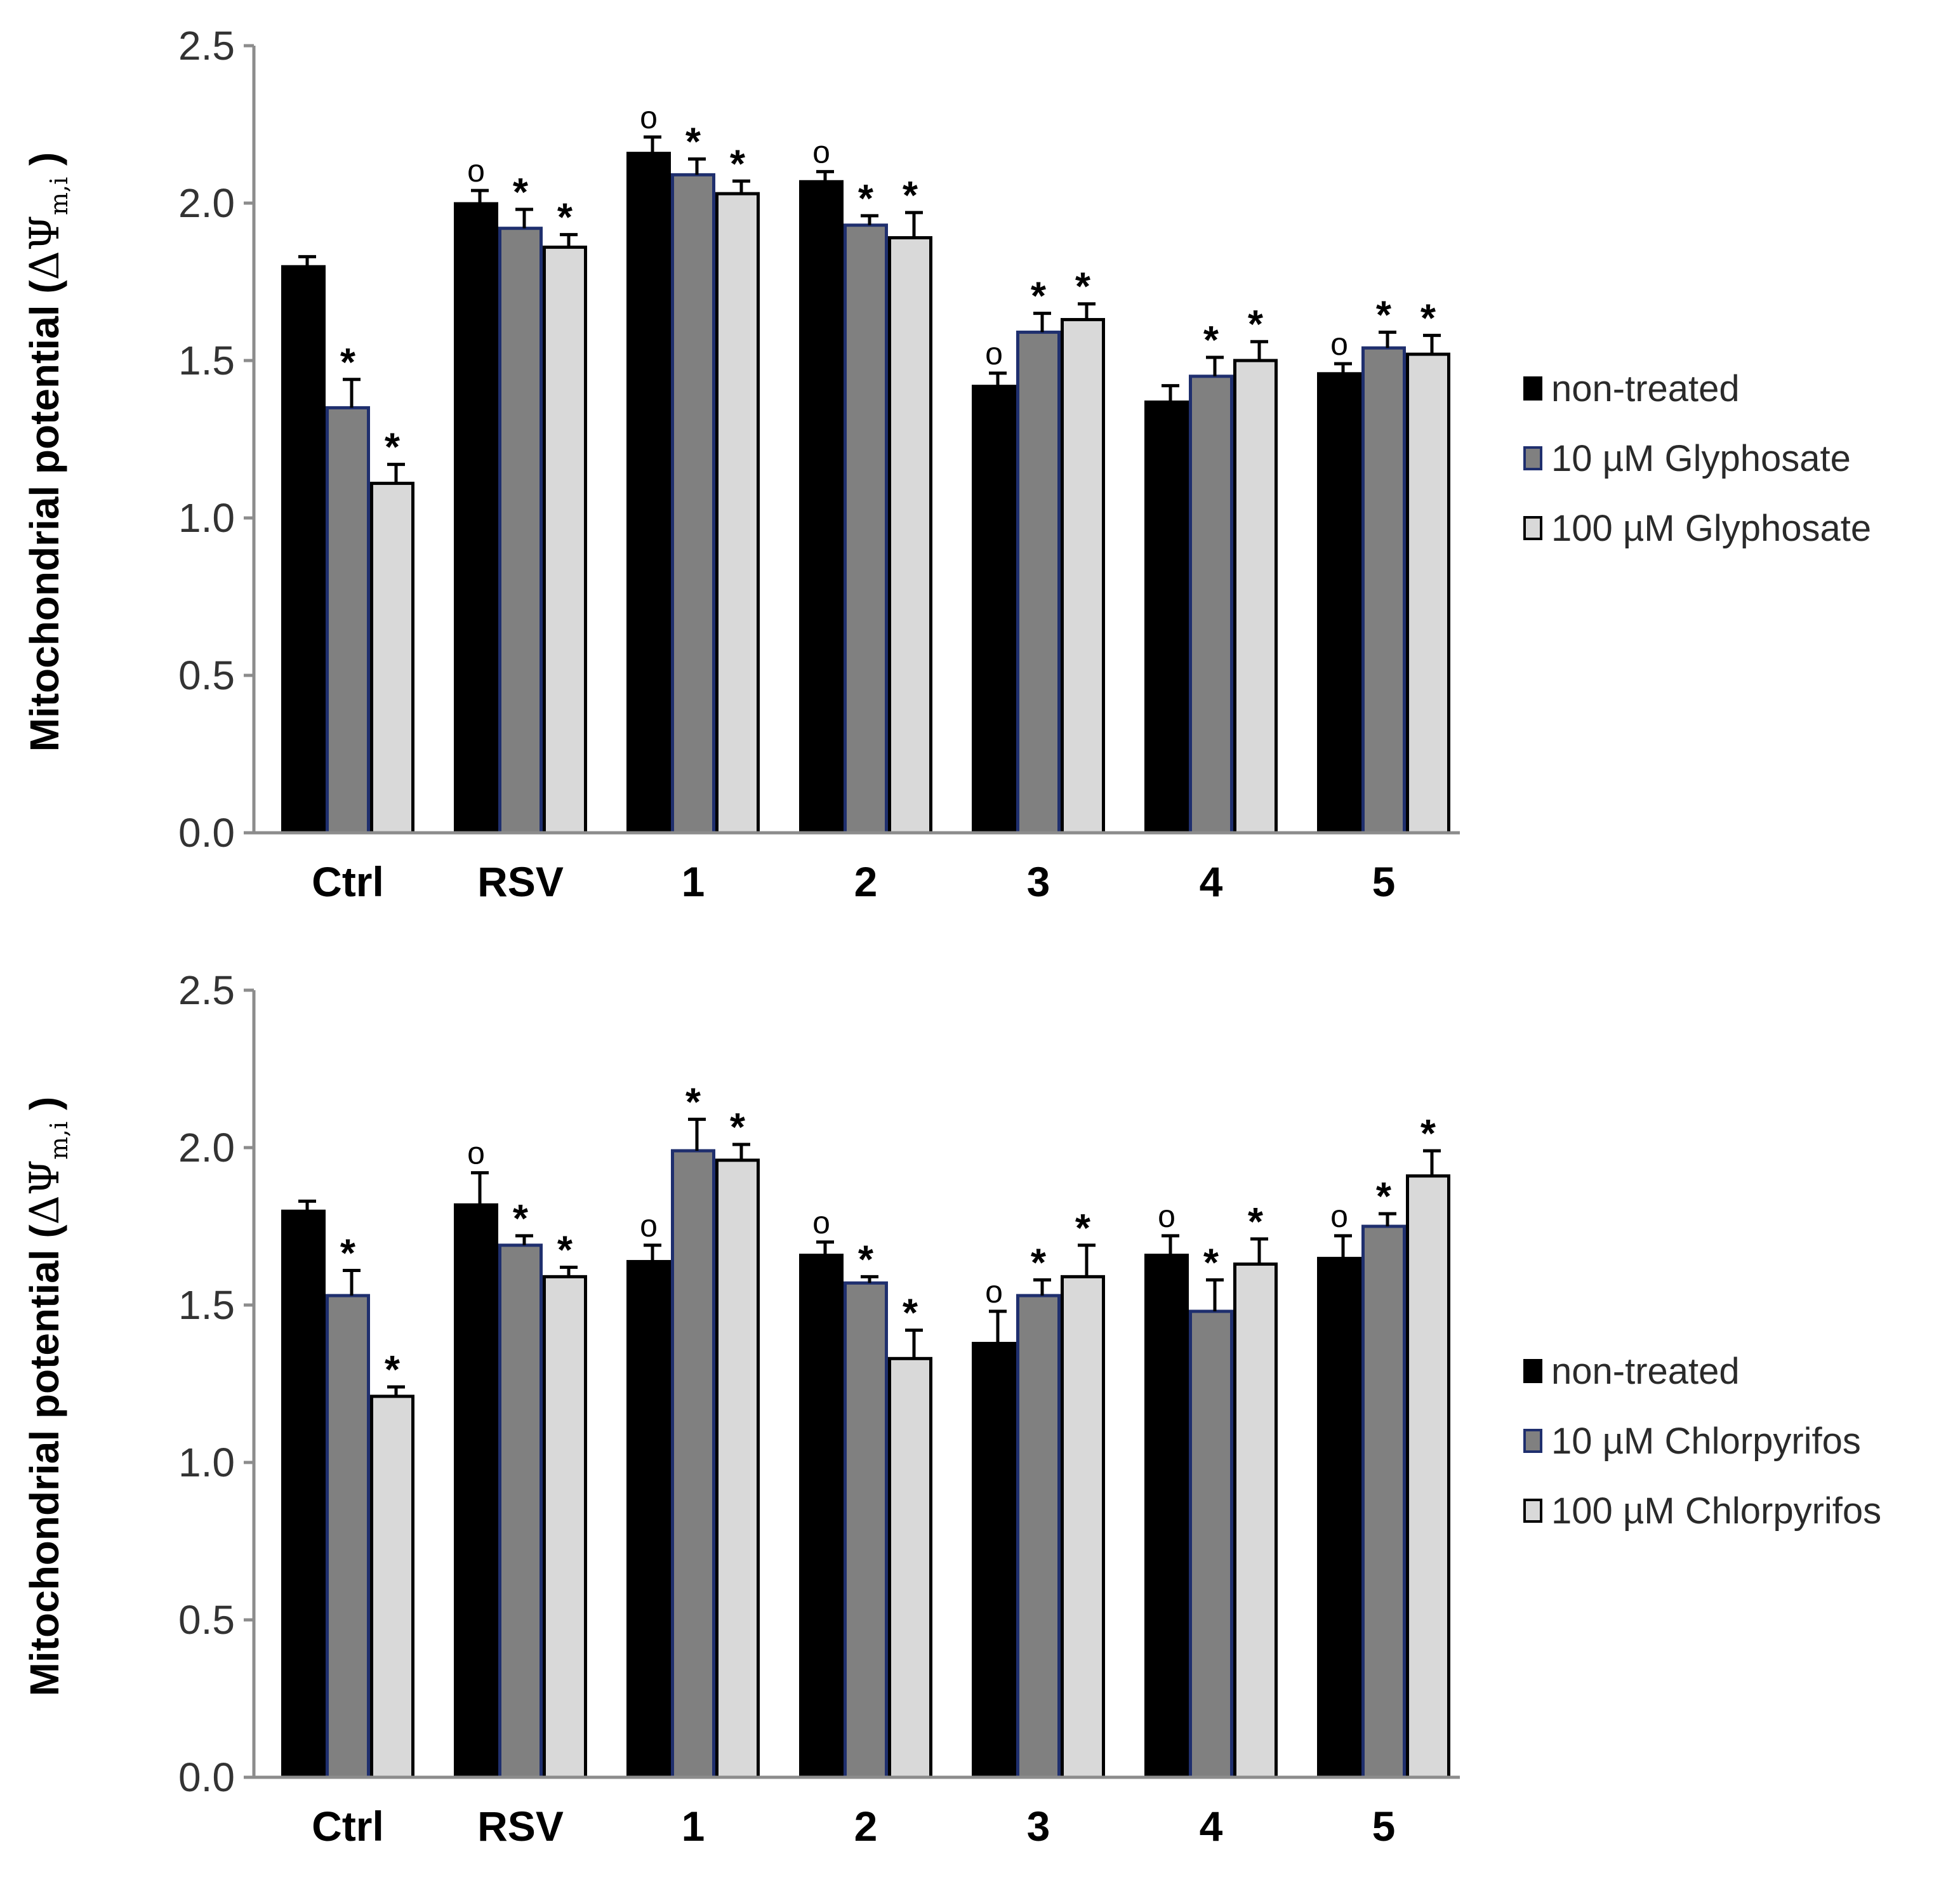 Image resolution: width=1960 pixels, height=1889 pixels. I want to click on y-tick-label: 1.0, so click(207, 1462).